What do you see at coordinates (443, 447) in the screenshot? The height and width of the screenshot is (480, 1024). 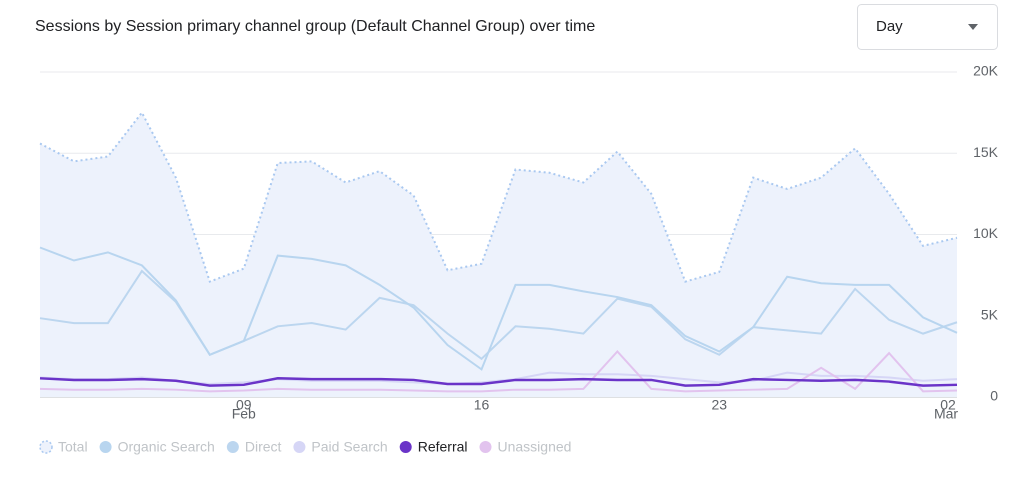 I see `legend-label: Referral` at bounding box center [443, 447].